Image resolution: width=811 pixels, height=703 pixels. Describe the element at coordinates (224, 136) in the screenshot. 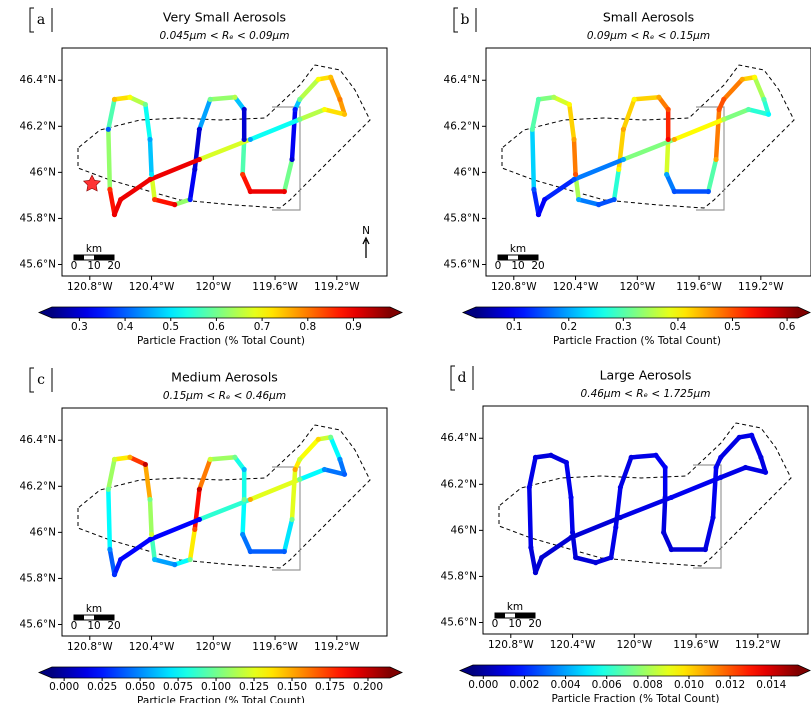

I see `flight-area` at that location.